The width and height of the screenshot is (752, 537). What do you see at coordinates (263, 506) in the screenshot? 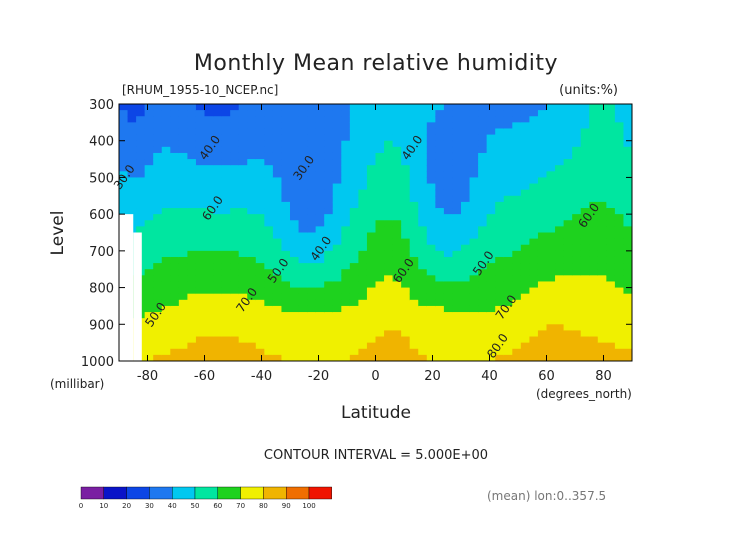
I see `colorbar-tick-label: 80` at bounding box center [263, 506].